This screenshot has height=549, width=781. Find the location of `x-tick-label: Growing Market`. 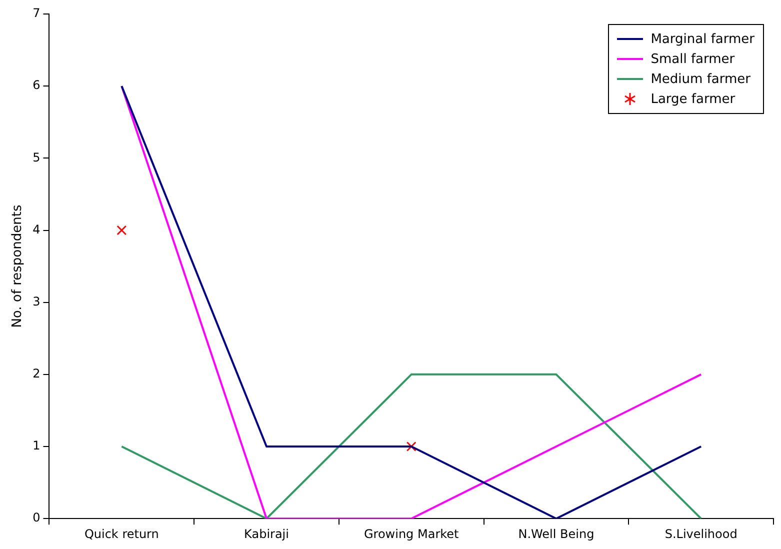

x-tick-label: Growing Market is located at coordinates (412, 533).